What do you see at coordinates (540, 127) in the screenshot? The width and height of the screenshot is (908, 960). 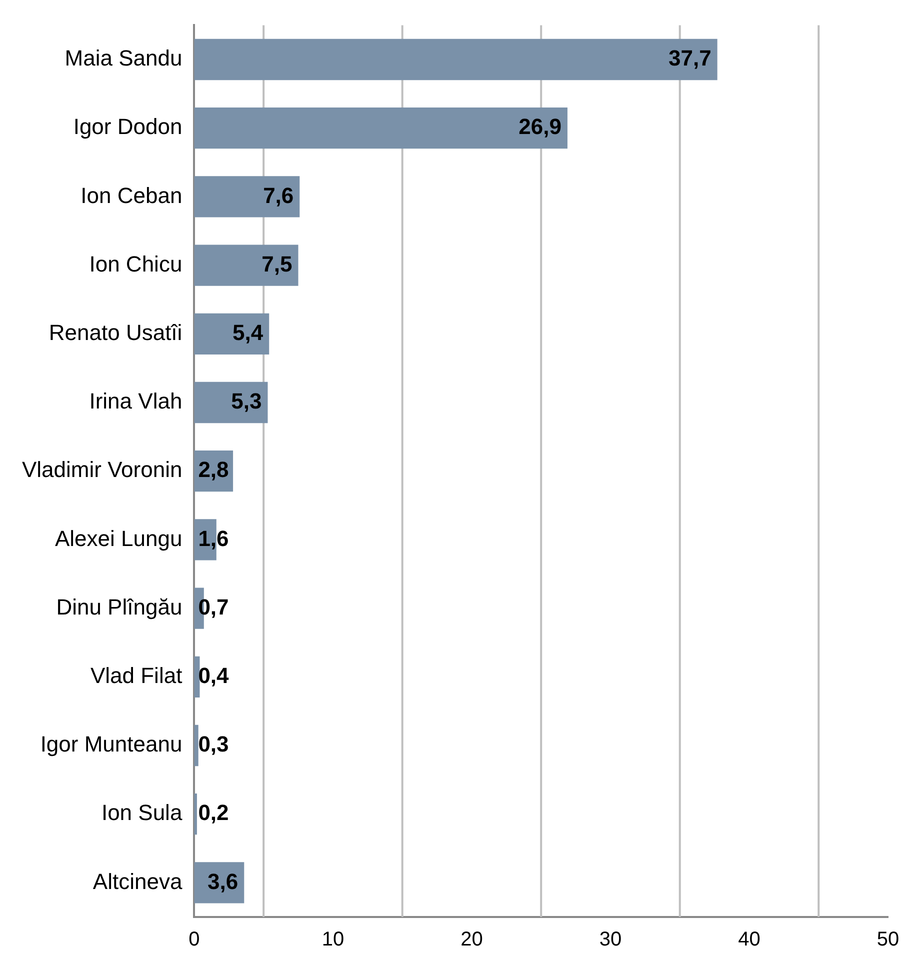 I see `data-label: 26,9` at bounding box center [540, 127].